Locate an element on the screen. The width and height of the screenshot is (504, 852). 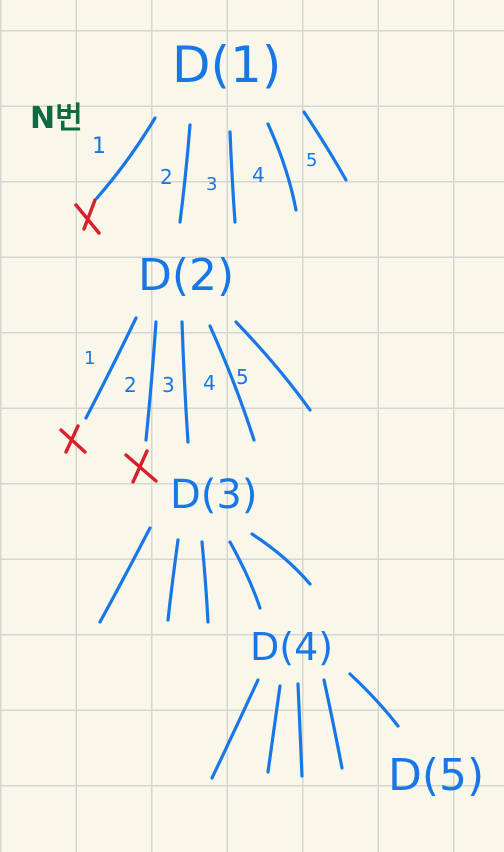
node-d1: D(1) is located at coordinates (226, 65).